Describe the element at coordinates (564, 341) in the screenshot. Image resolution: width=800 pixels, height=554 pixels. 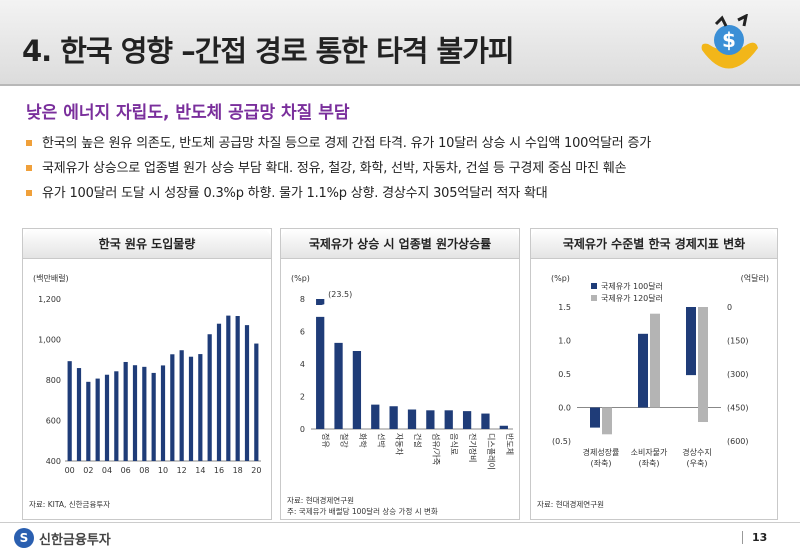
I see `y-tick-label: 1.0` at that location.